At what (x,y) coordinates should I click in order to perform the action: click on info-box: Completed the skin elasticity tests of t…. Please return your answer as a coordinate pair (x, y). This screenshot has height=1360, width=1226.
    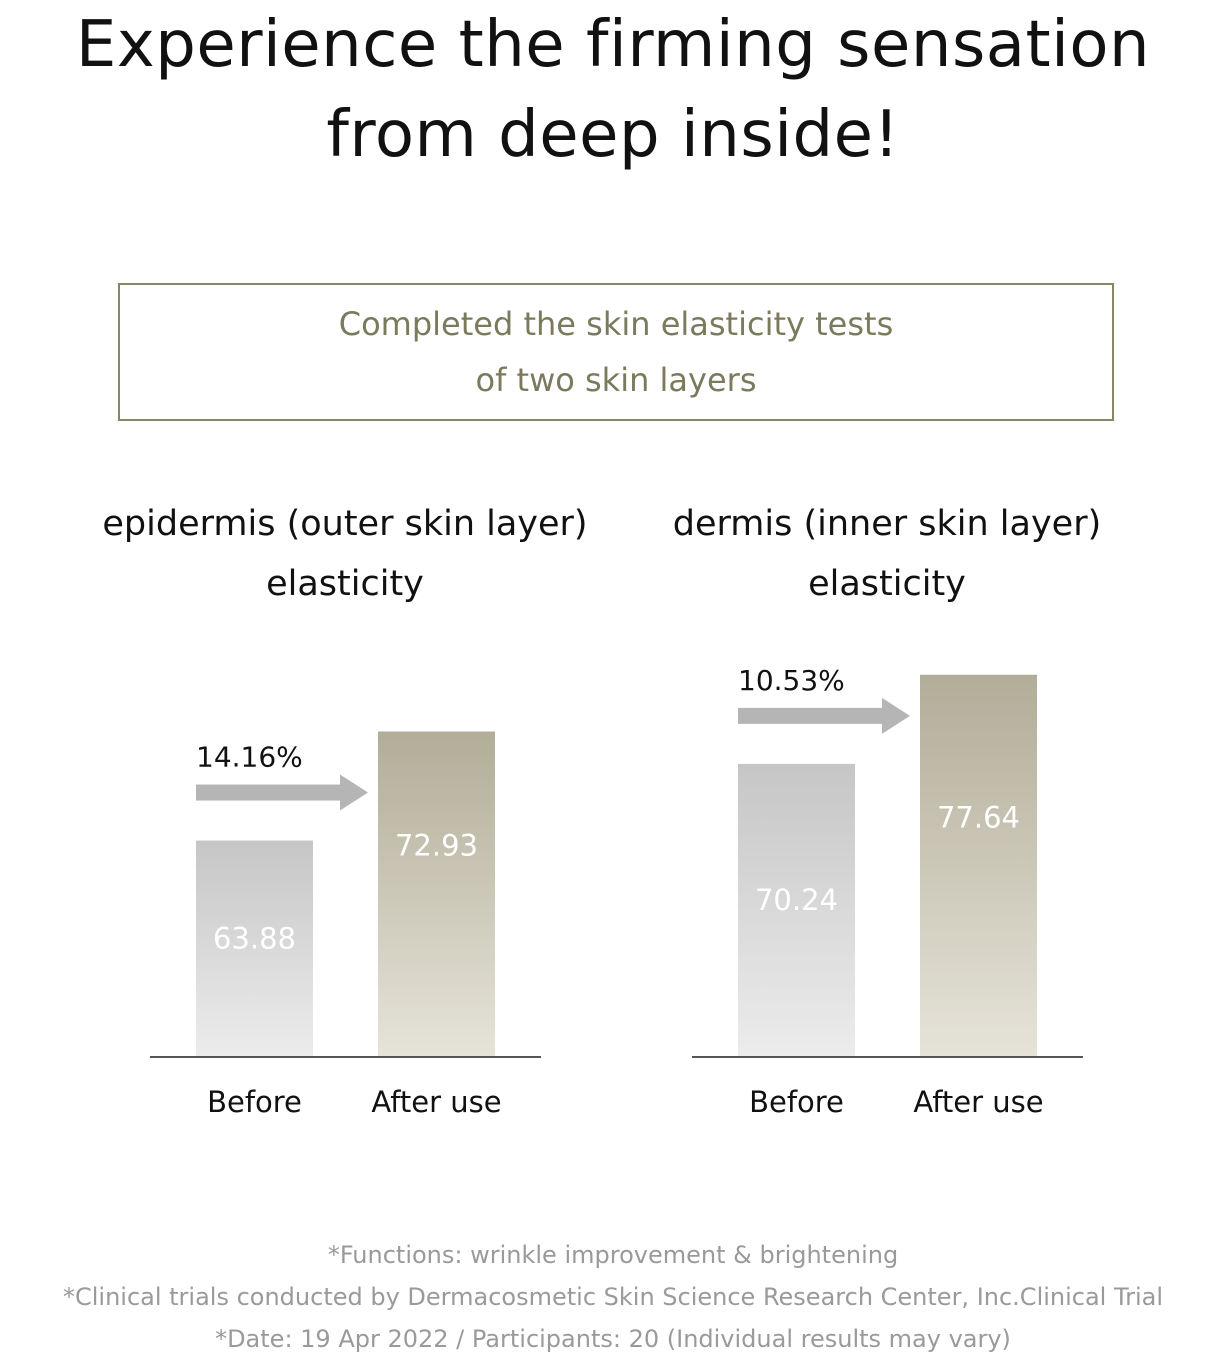
    Looking at the image, I should click on (616, 352).